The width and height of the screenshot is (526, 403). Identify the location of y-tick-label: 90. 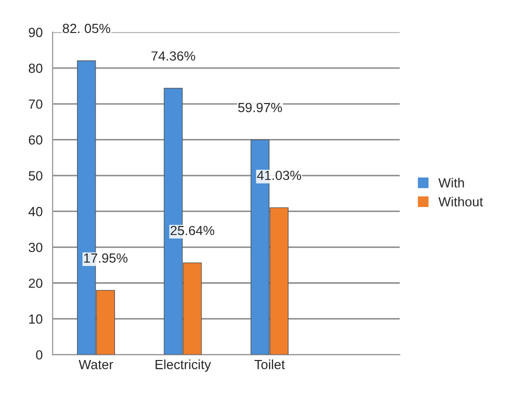
(35, 33).